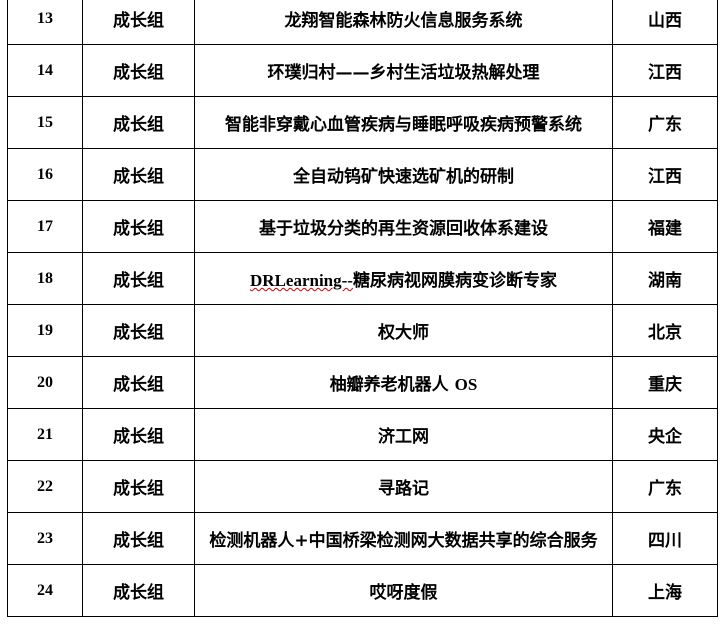 Image resolution: width=727 pixels, height=635 pixels. I want to click on row-number: 16, so click(45, 174).